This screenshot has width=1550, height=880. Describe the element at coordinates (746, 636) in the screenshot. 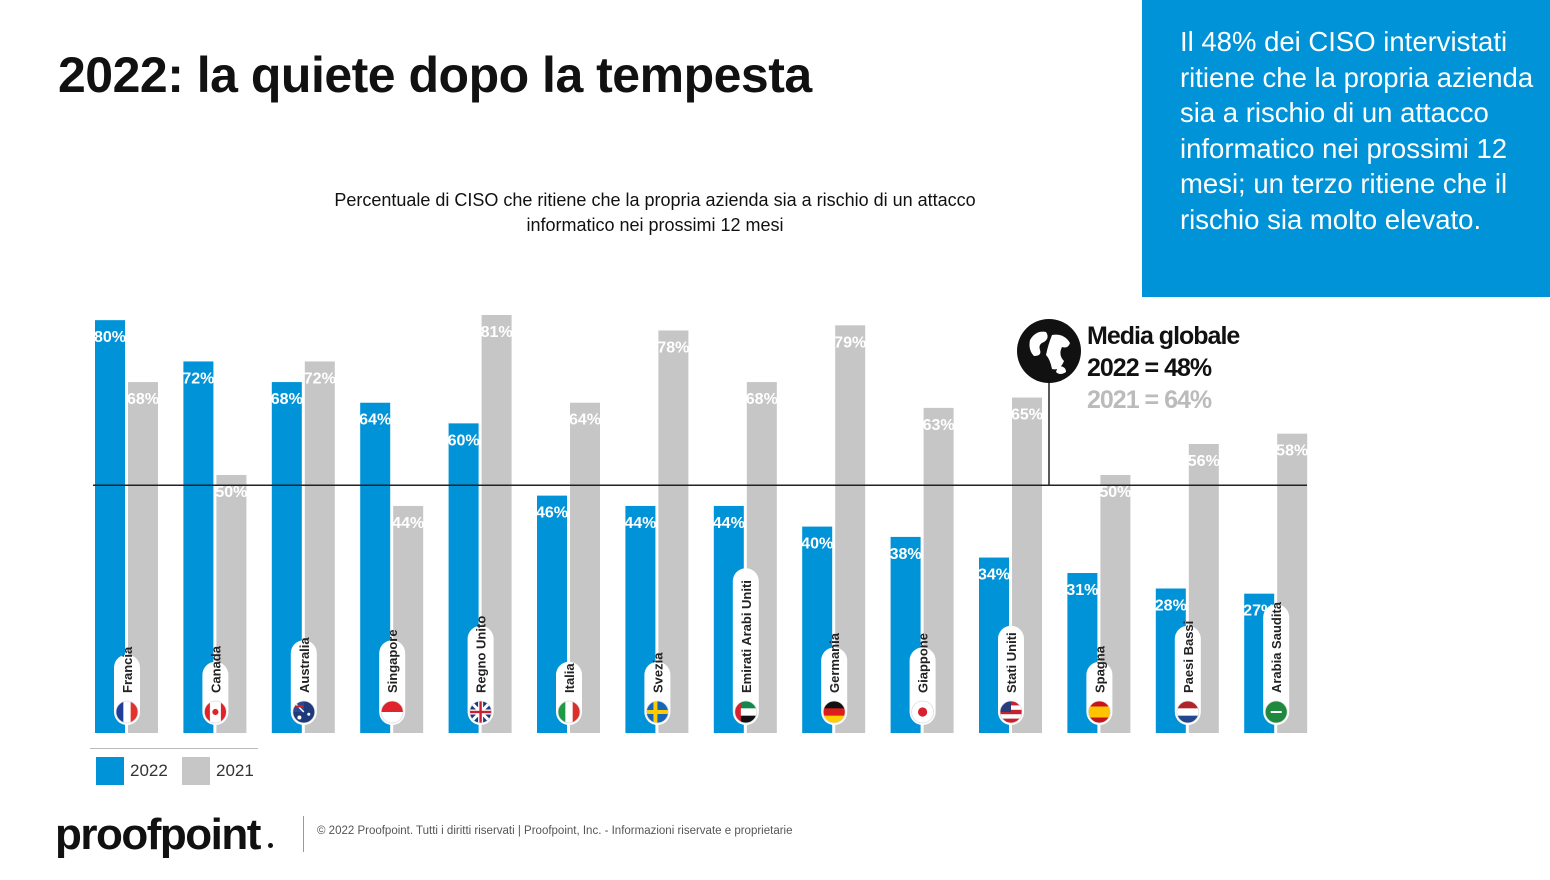

I see `country-label: Emirati Arabi Uniti` at that location.